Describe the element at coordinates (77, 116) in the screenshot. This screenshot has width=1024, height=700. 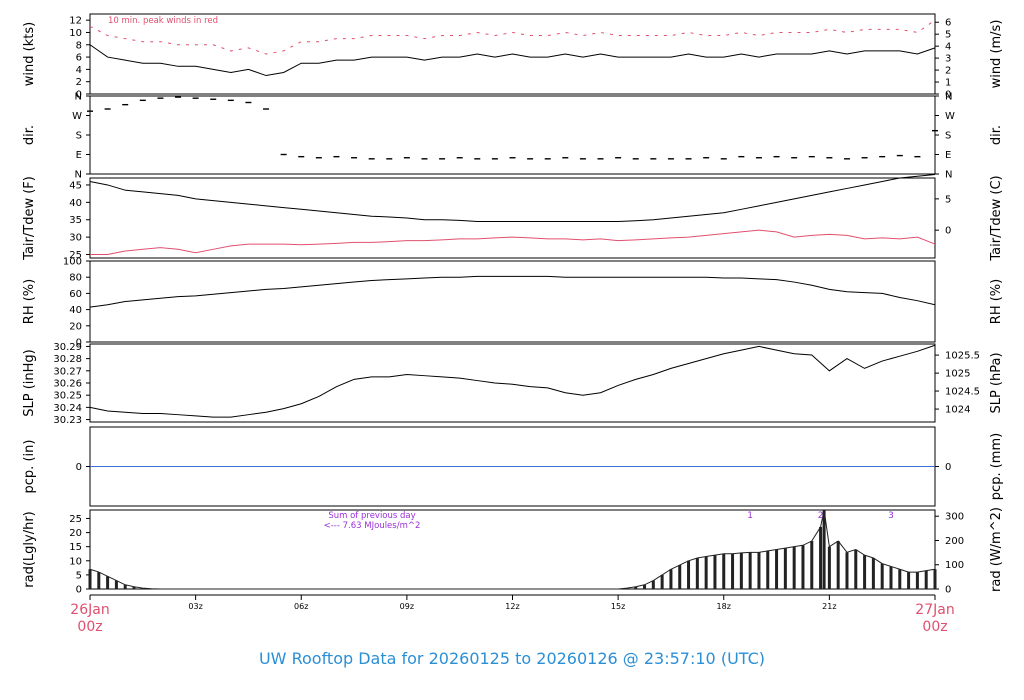
I see `y-tick-label: W` at that location.